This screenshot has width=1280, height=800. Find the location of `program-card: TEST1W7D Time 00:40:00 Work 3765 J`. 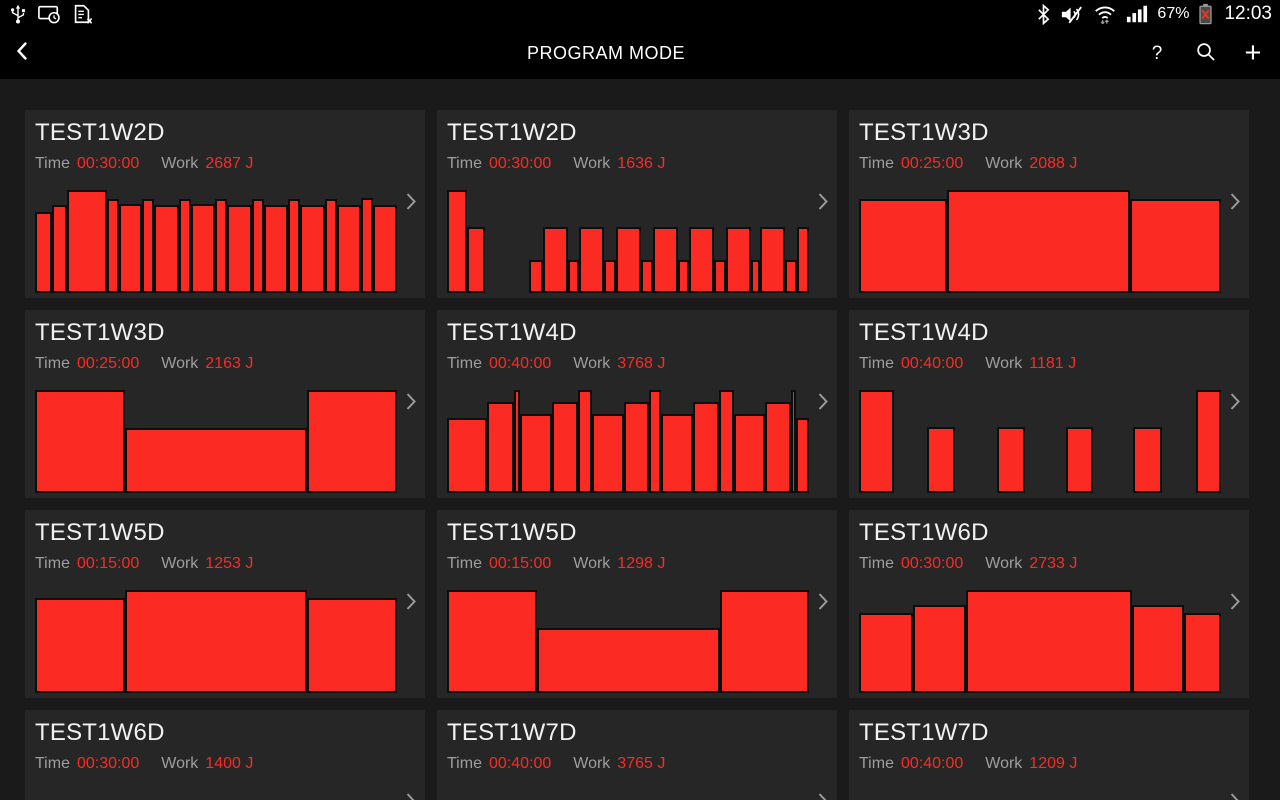

program-card: TEST1W7D Time 00:40:00 Work 3765 J is located at coordinates (637, 755).